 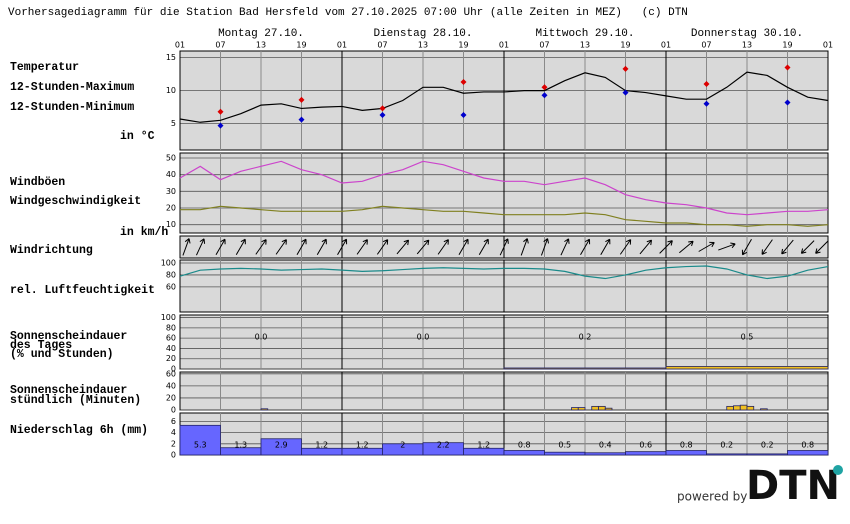 I want to click on panel-label: 12-Stunden-Minimum, so click(x=72, y=107).